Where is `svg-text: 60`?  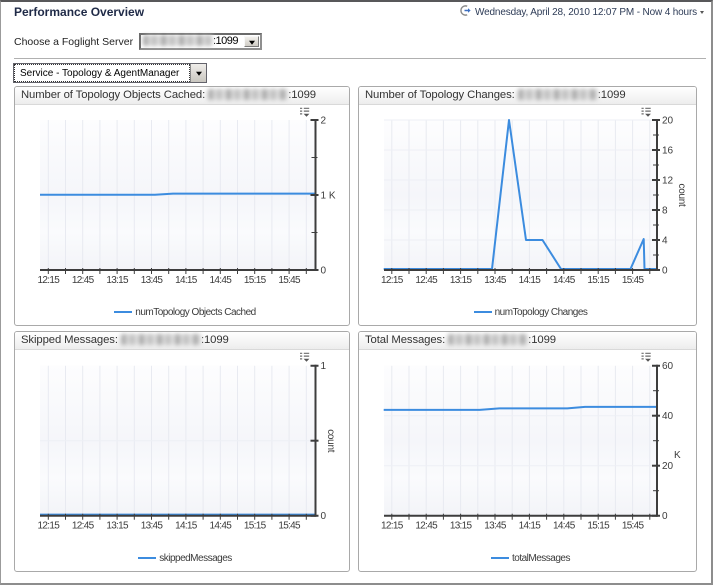
svg-text: 60 is located at coordinates (668, 366).